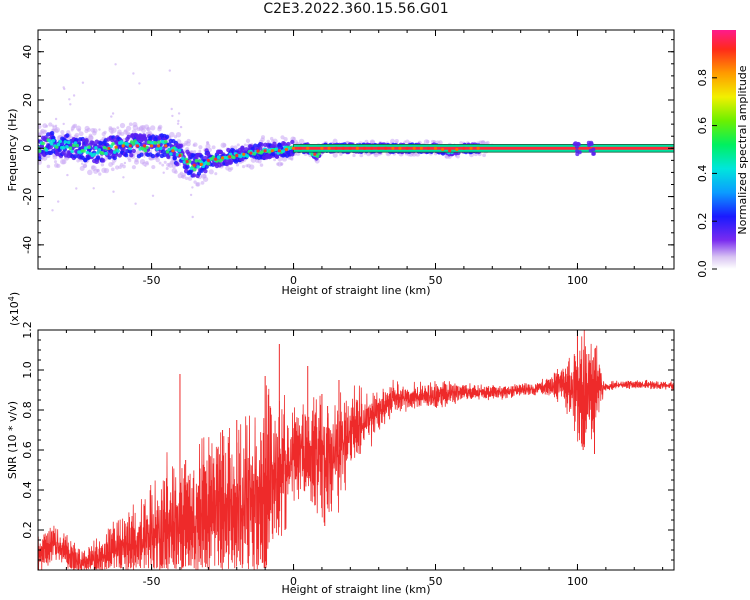 This screenshot has height=600, width=750. I want to click on y-tick-label: 0, so click(27, 148).